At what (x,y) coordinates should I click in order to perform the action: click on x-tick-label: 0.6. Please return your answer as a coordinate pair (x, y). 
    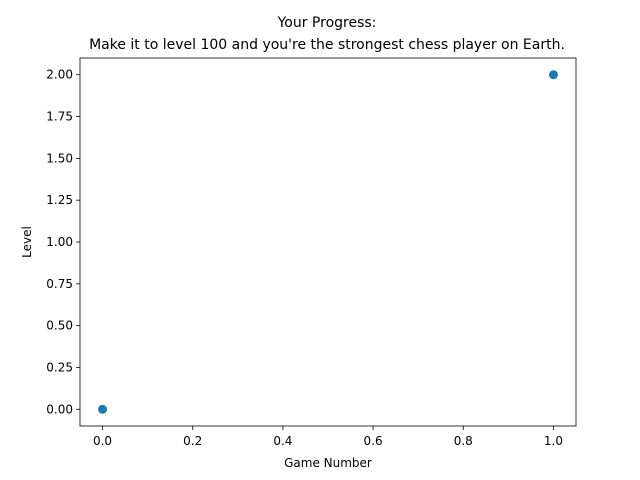
    Looking at the image, I should click on (373, 441).